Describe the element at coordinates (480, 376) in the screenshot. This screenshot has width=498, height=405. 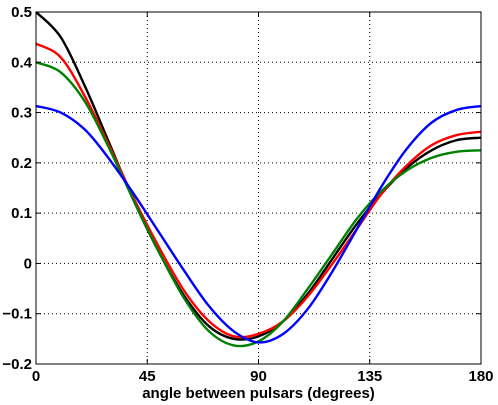
I see `x-tick-label: 180` at that location.